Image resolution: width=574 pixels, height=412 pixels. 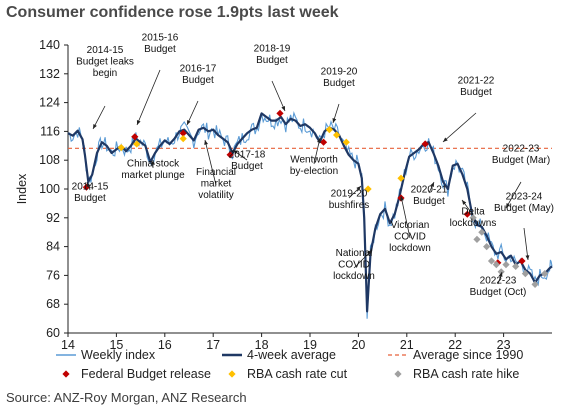 I want to click on y-tick-label: 100, so click(x=49, y=189).